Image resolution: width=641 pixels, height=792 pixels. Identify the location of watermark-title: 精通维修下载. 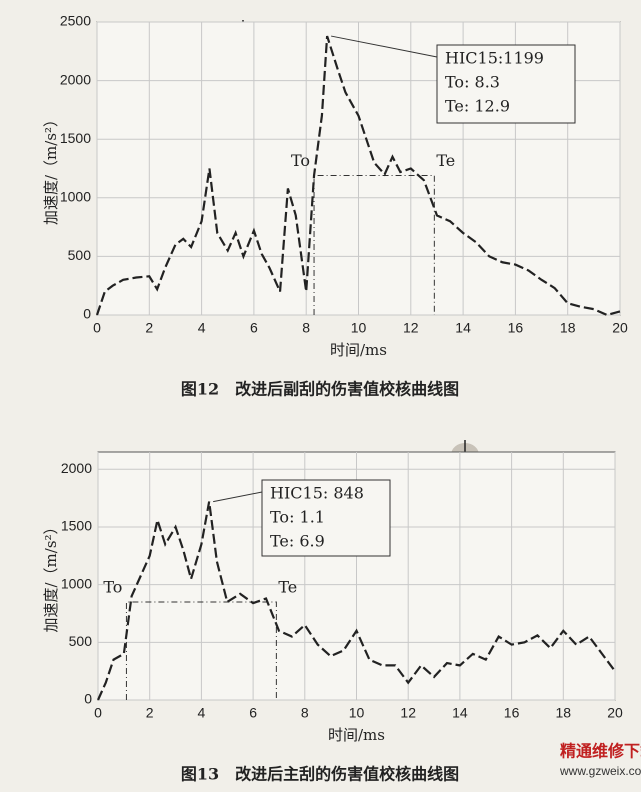
(600, 751).